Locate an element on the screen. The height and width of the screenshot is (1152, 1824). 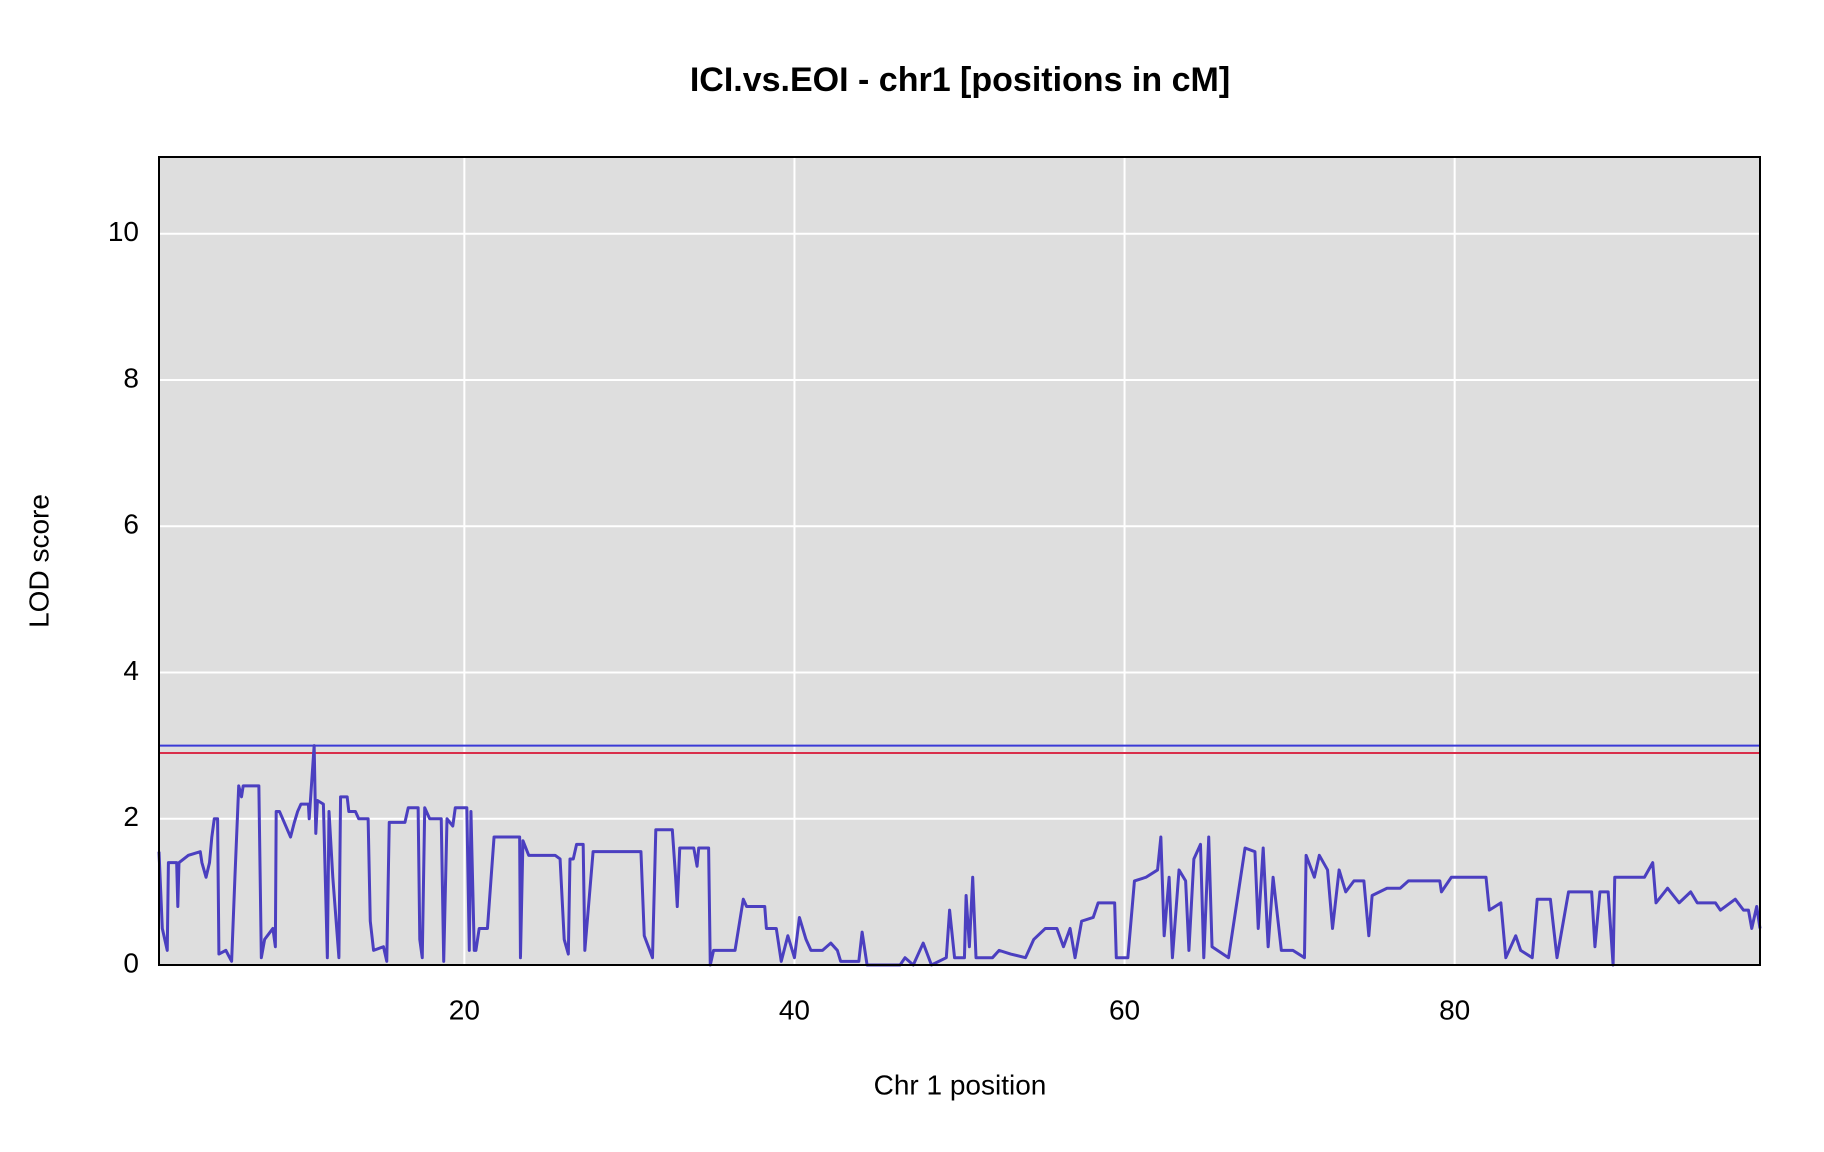
y-tick-label: 6 is located at coordinates (131, 524).